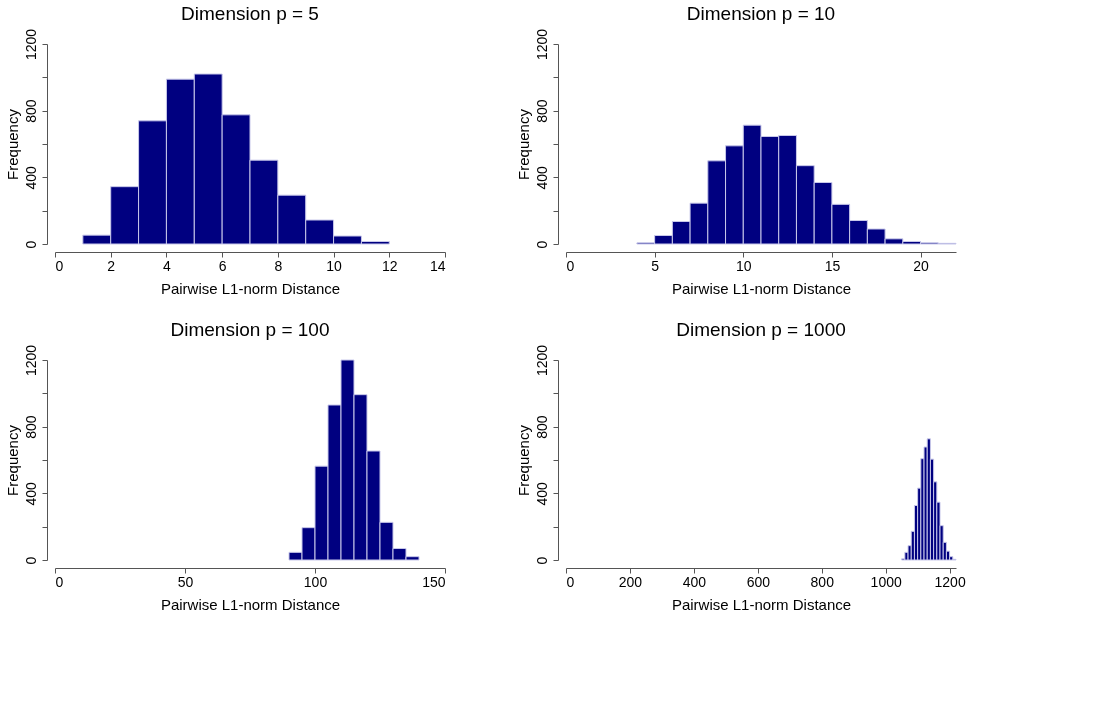  I want to click on x-tick-label: 14, so click(437, 265).